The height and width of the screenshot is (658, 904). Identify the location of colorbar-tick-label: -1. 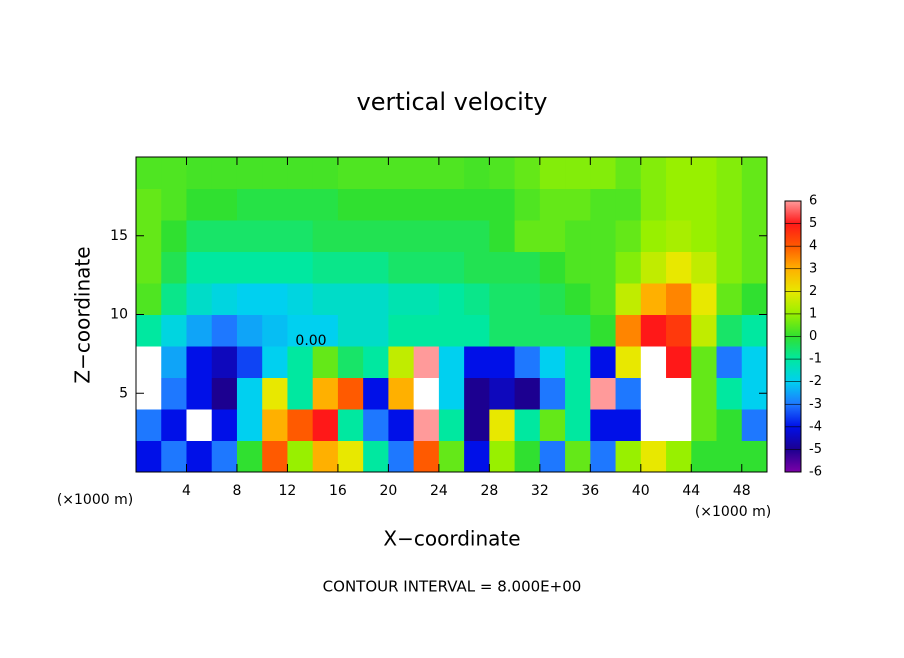
(815, 359).